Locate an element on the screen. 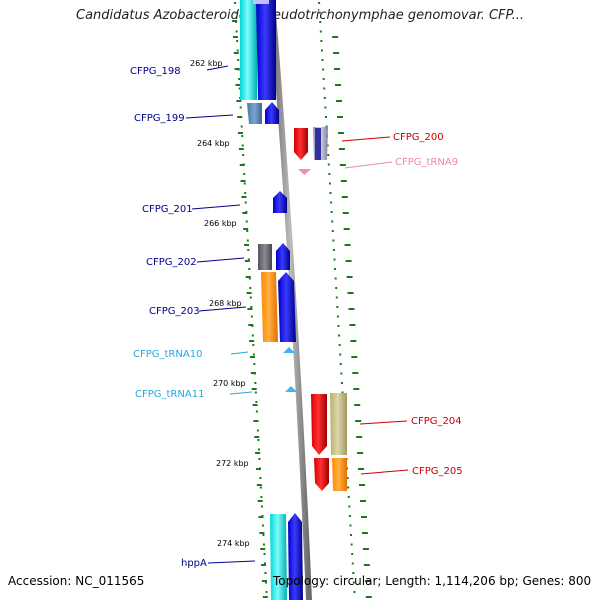  left-strand-features is located at coordinates (271, 300).